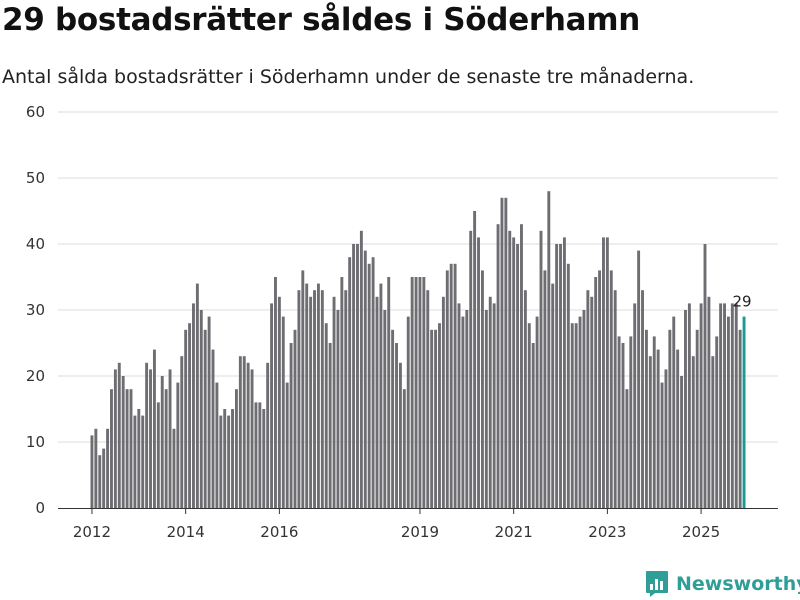  Describe the element at coordinates (186, 532) in the screenshot. I see `x-tick-label: 2014` at that location.